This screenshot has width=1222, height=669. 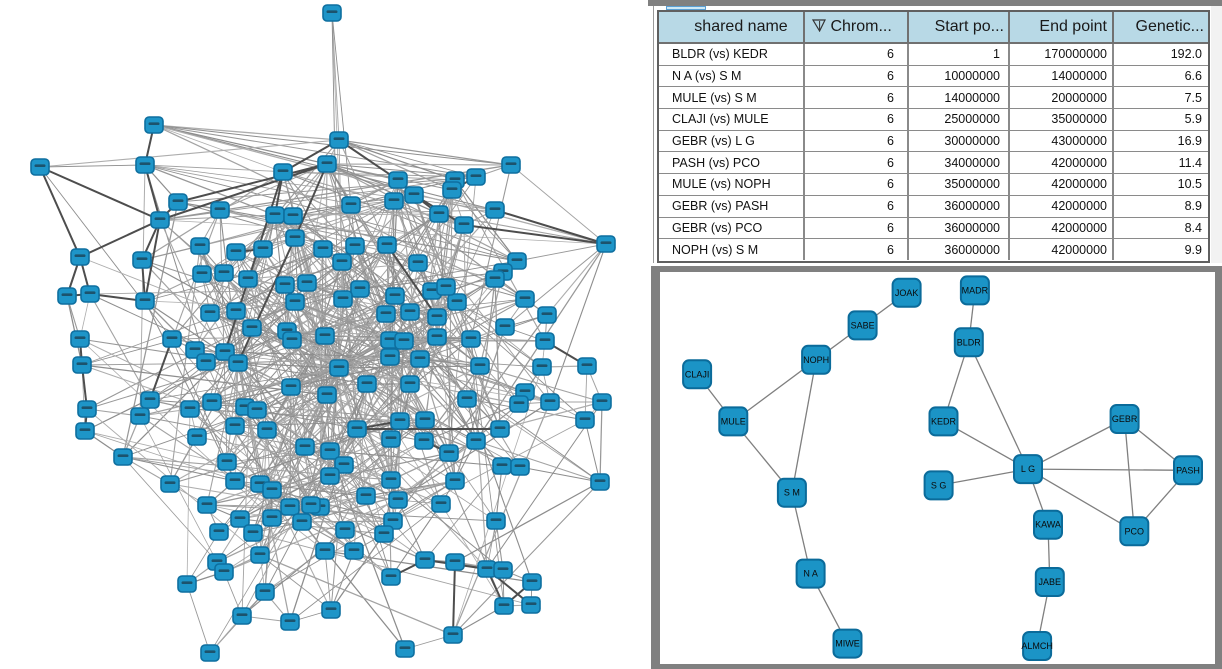 I want to click on svg-text: S M, so click(x=792, y=493).